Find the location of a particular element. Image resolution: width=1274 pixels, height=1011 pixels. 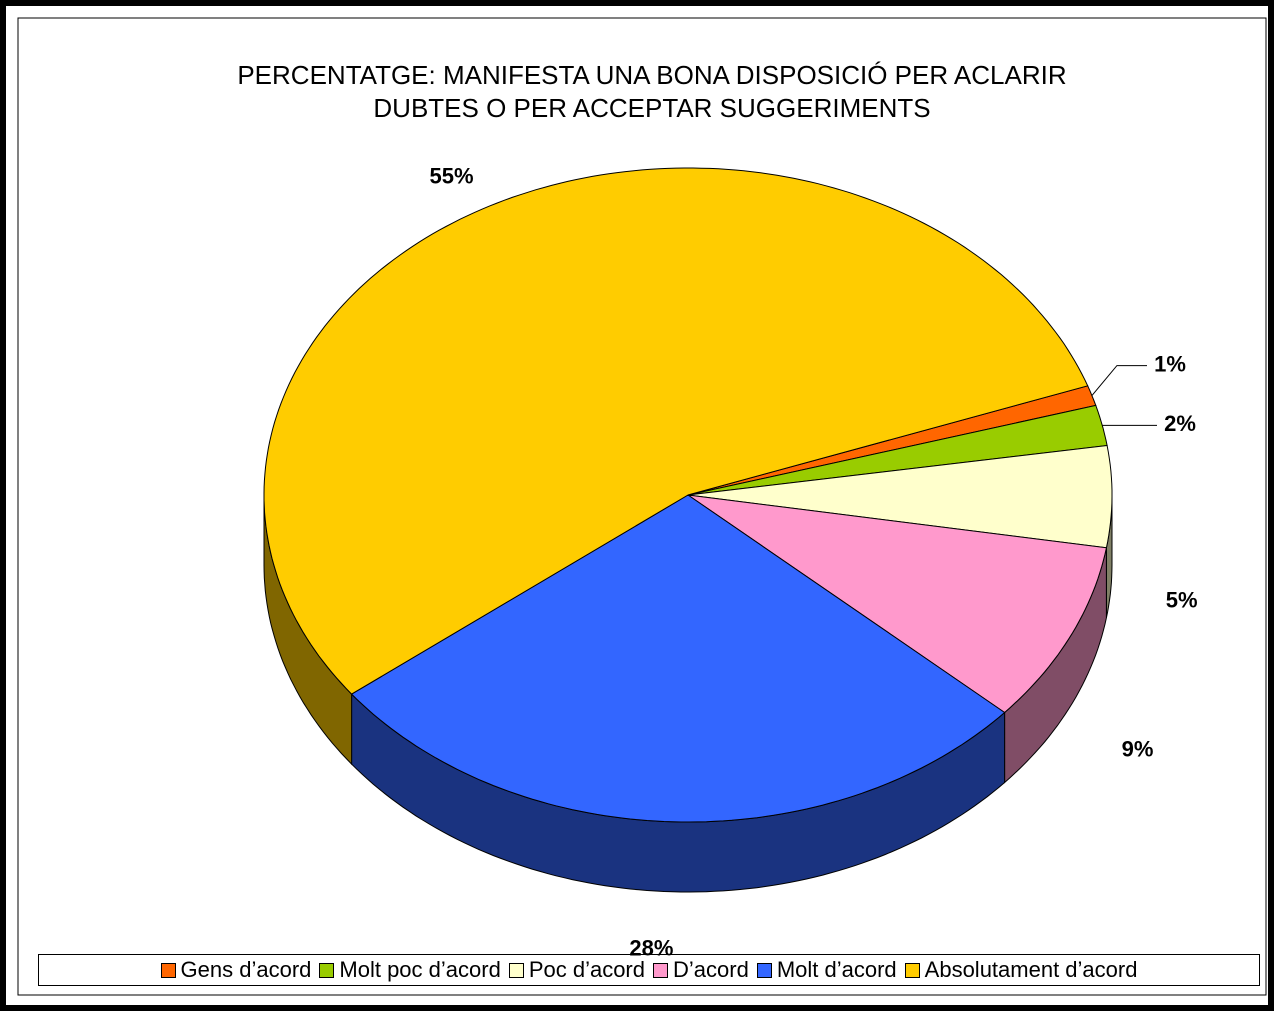

data-label: 55% is located at coordinates (451, 175).